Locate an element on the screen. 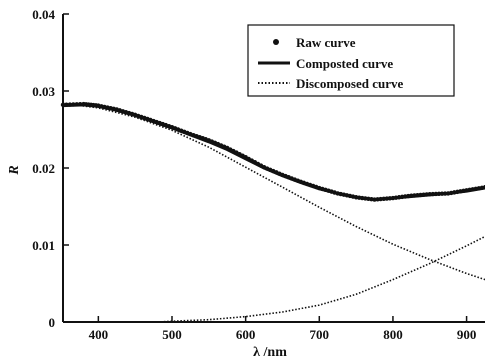 Image resolution: width=485 pixels, height=361 pixels. y-tick-label: 0 is located at coordinates (52, 322).